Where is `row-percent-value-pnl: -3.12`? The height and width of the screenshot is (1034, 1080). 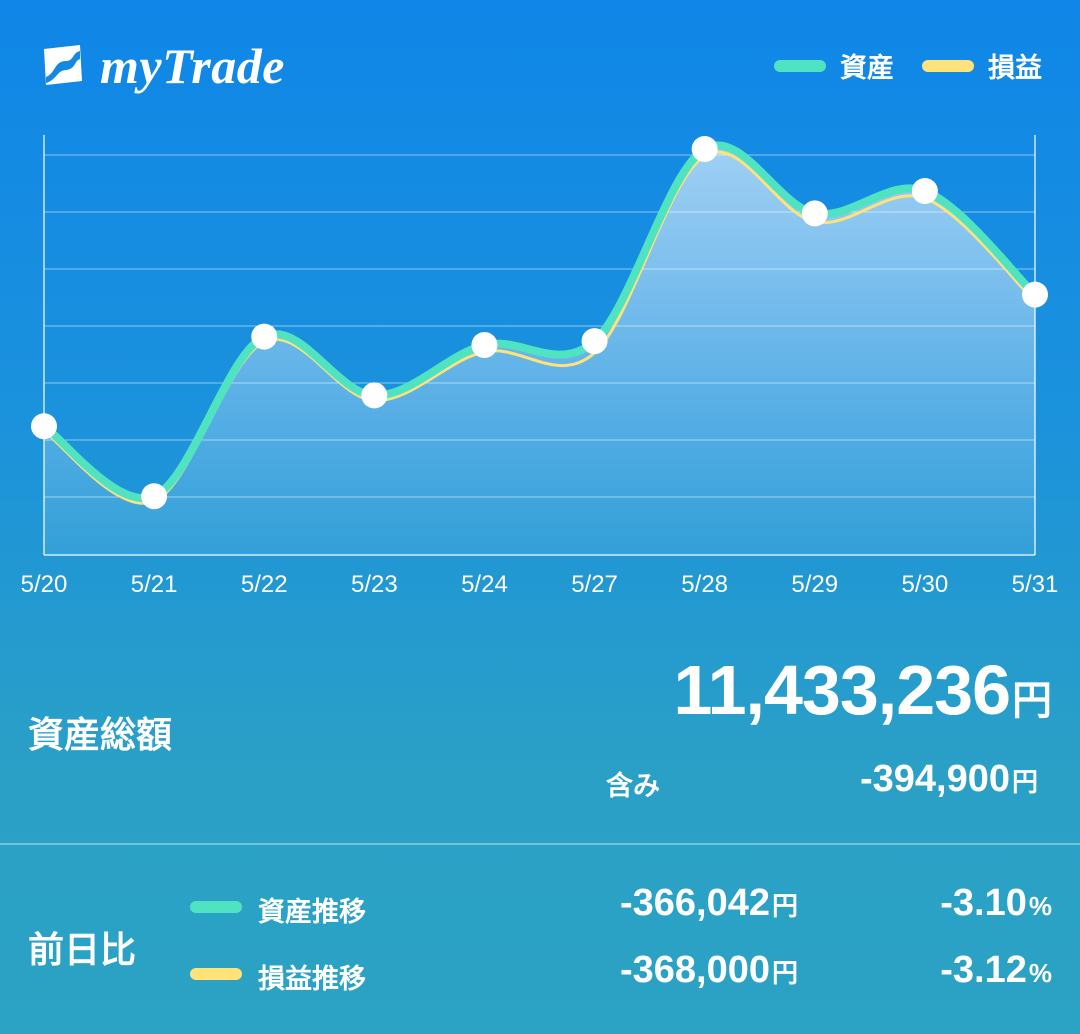
row-percent-value-pnl: -3.12 is located at coordinates (983, 970).